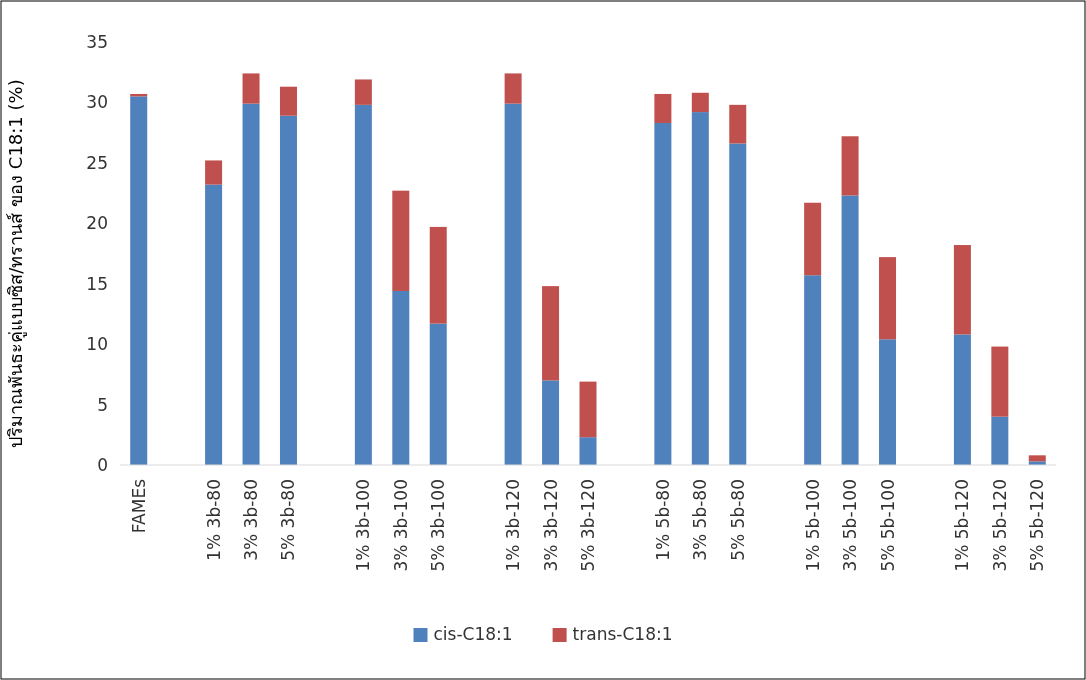  I want to click on x-tick-label: 1% 3b-120, so click(513, 525).